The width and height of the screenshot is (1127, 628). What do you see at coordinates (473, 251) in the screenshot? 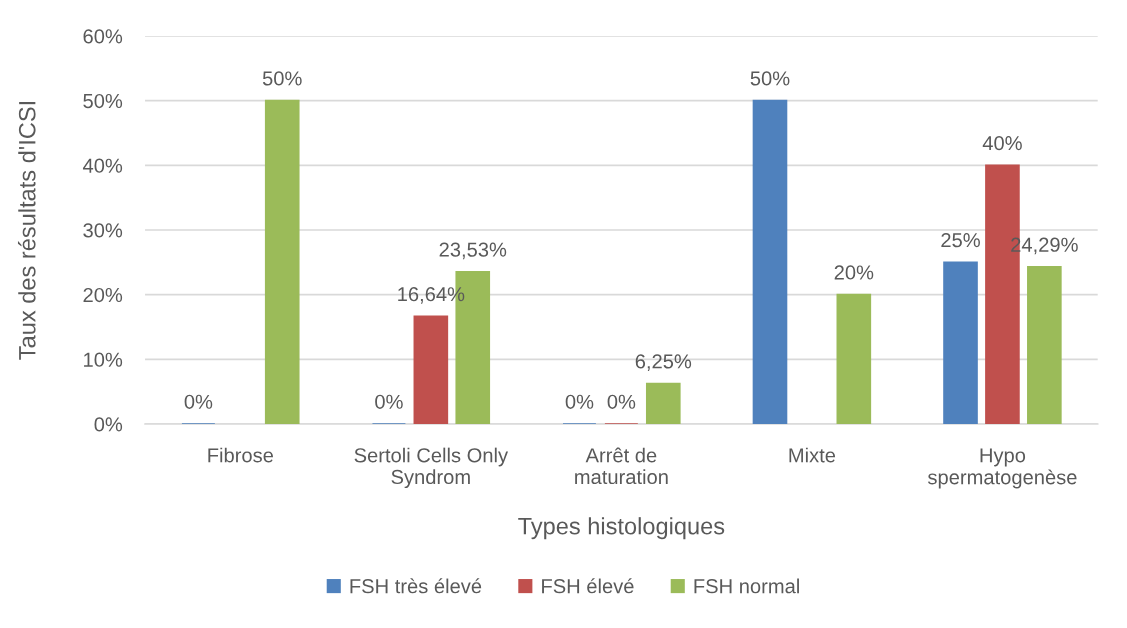
I see `data-label: 23,53%` at bounding box center [473, 251].